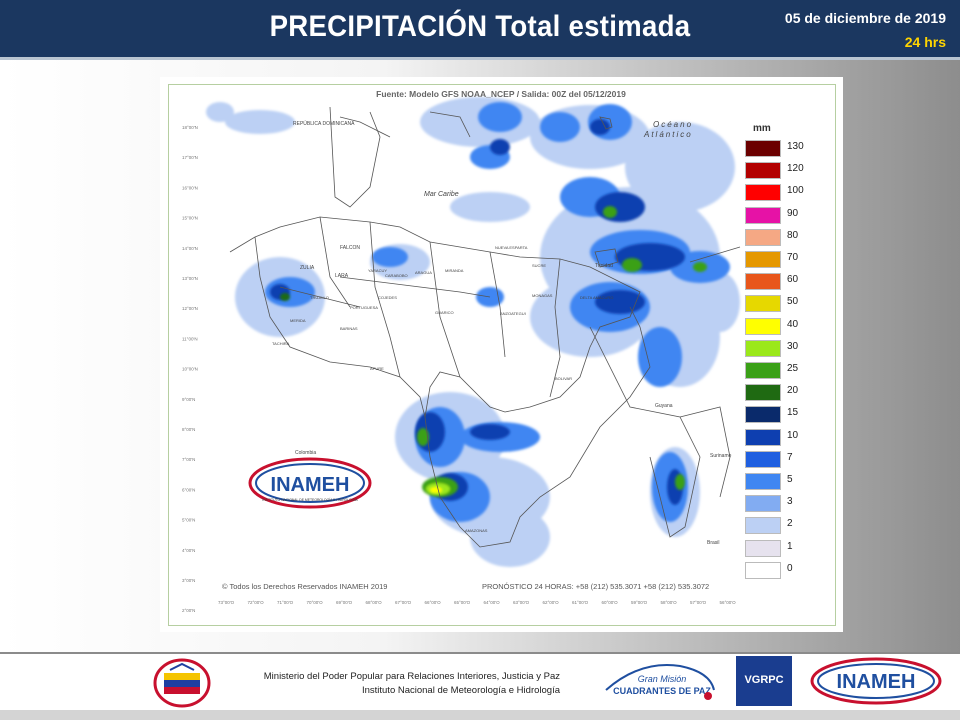 This screenshot has height=720, width=960. Describe the element at coordinates (476, 530) in the screenshot. I see `label-amazonas: AMAZONAS` at that location.